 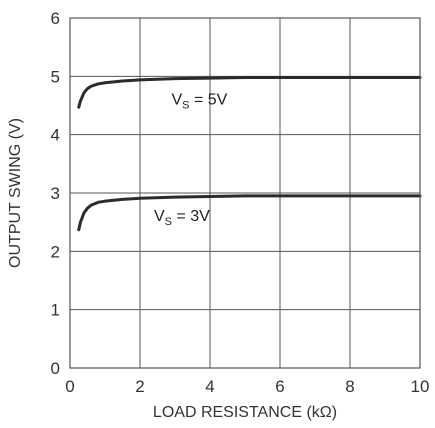 What do you see at coordinates (247, 386) in the screenshot?
I see `x-tick-labels: 0 2 4 6 8 10` at bounding box center [247, 386].